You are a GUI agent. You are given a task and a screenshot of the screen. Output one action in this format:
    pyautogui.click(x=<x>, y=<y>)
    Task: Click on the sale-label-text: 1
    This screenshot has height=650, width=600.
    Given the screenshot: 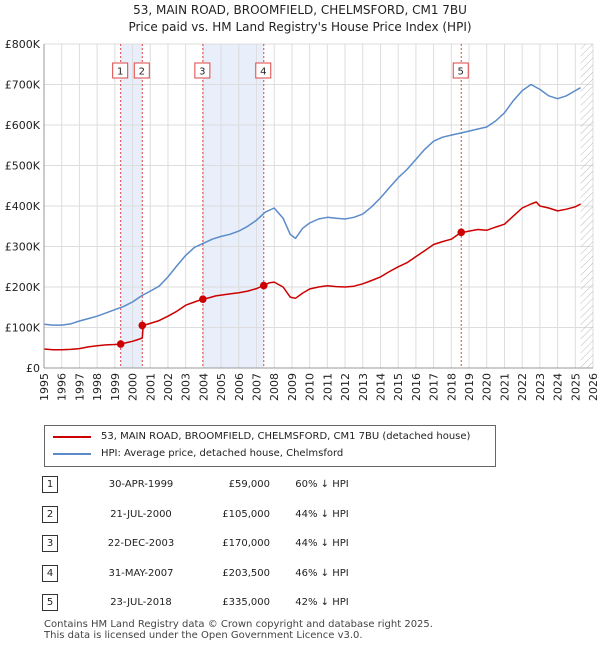 What is the action you would take?
    pyautogui.click(x=120, y=72)
    